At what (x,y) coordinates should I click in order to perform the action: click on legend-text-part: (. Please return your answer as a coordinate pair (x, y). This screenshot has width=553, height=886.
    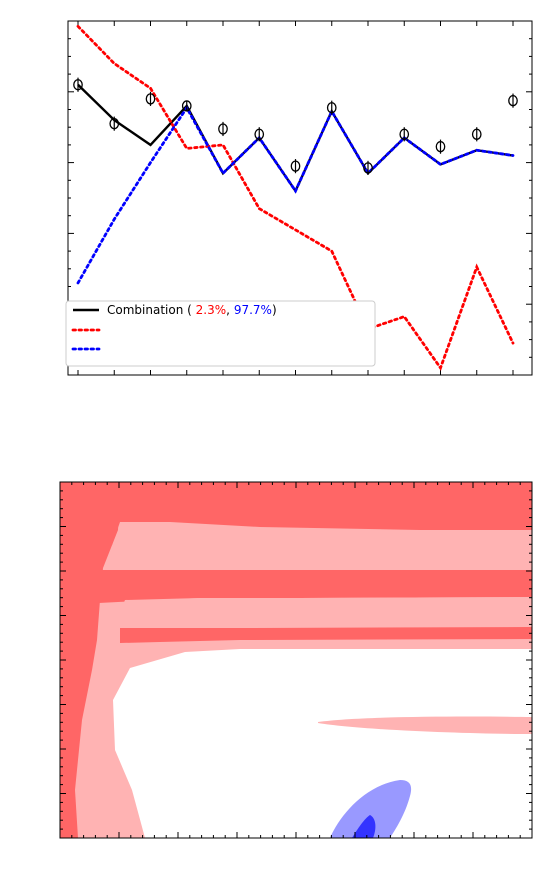
    Looking at the image, I should click on (189, 310).